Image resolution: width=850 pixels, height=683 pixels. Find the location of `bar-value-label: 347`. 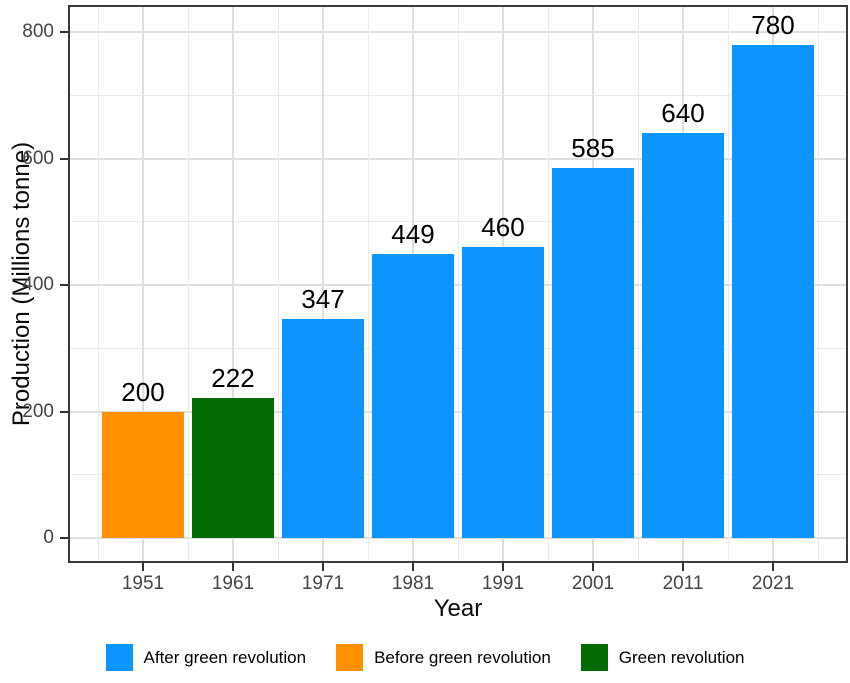

bar-value-label: 347 is located at coordinates (323, 298).